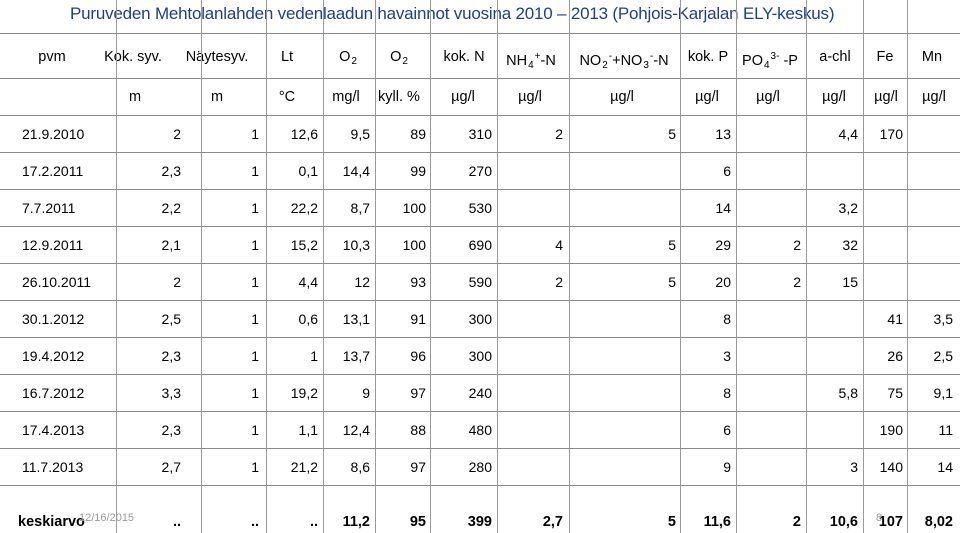 Image resolution: width=960 pixels, height=533 pixels. Describe the element at coordinates (356, 245) in the screenshot. I see `value-cell: 10,3` at that location.